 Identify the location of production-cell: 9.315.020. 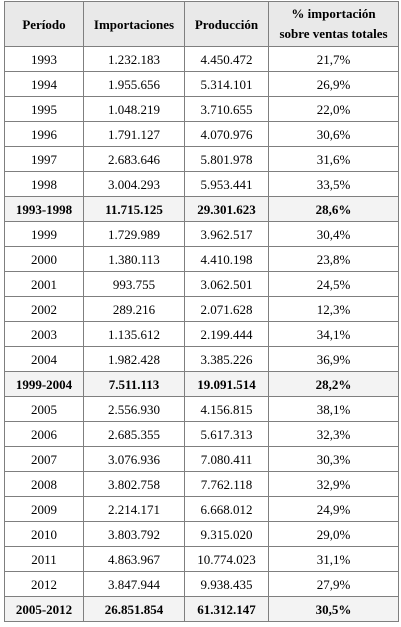
(226, 534).